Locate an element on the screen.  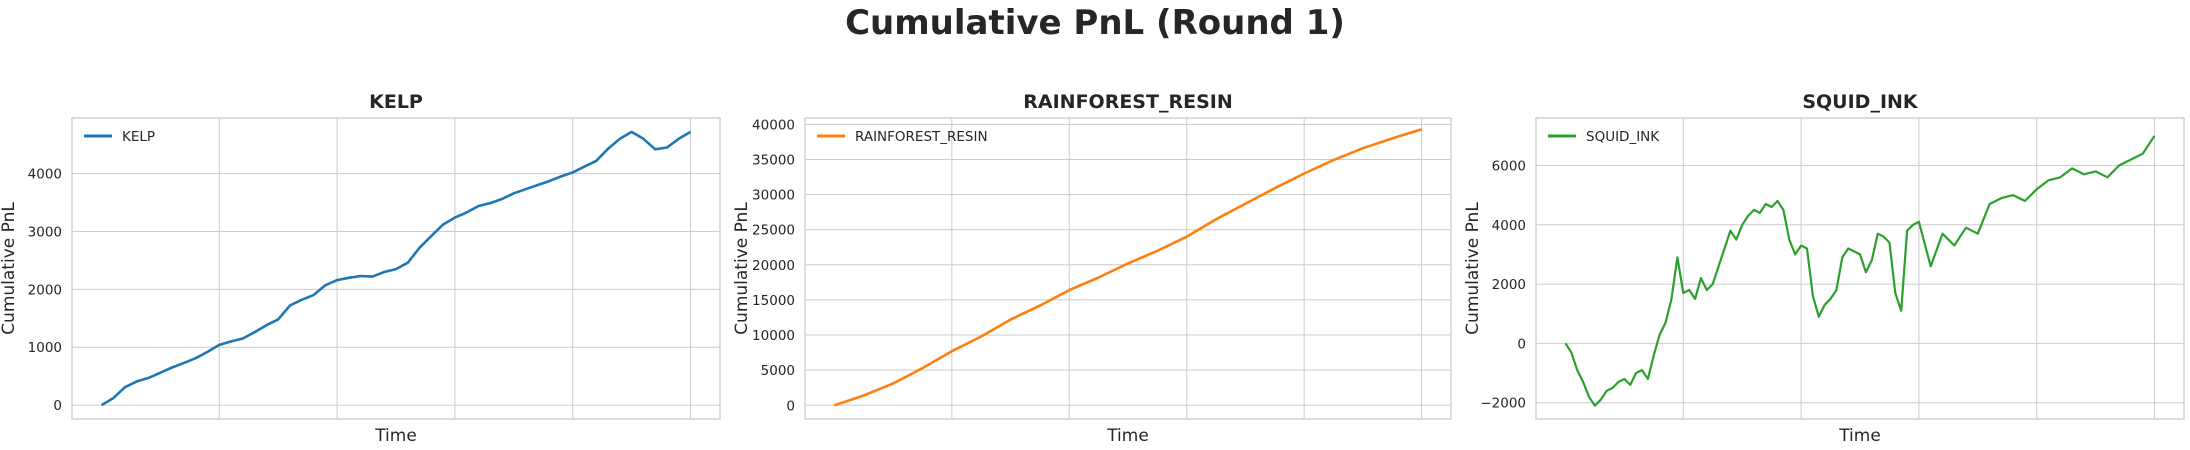
y-tick-label: 6000 is located at coordinates (1509, 166).